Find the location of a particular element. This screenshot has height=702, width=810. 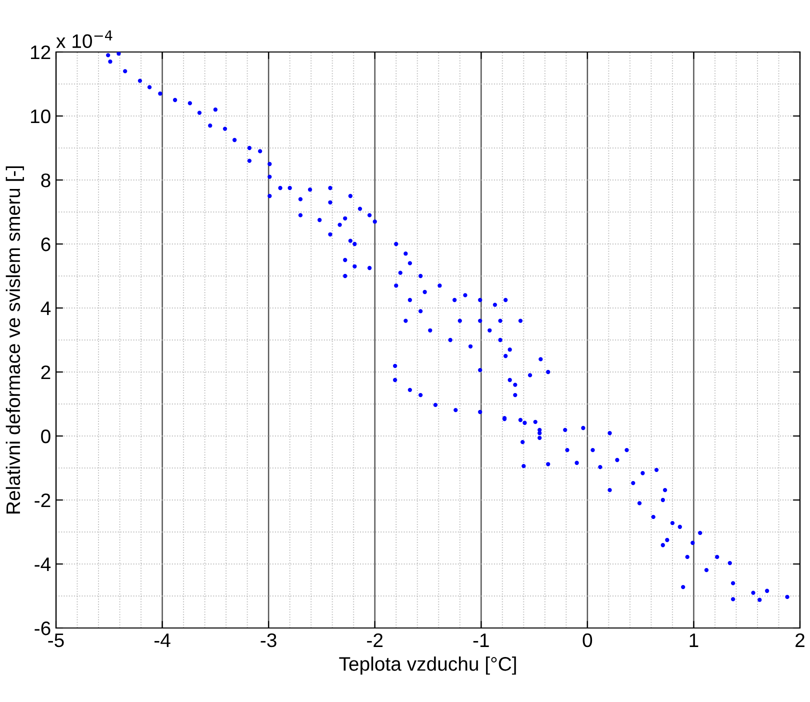

y-tick-label: -4 is located at coordinates (42, 565).